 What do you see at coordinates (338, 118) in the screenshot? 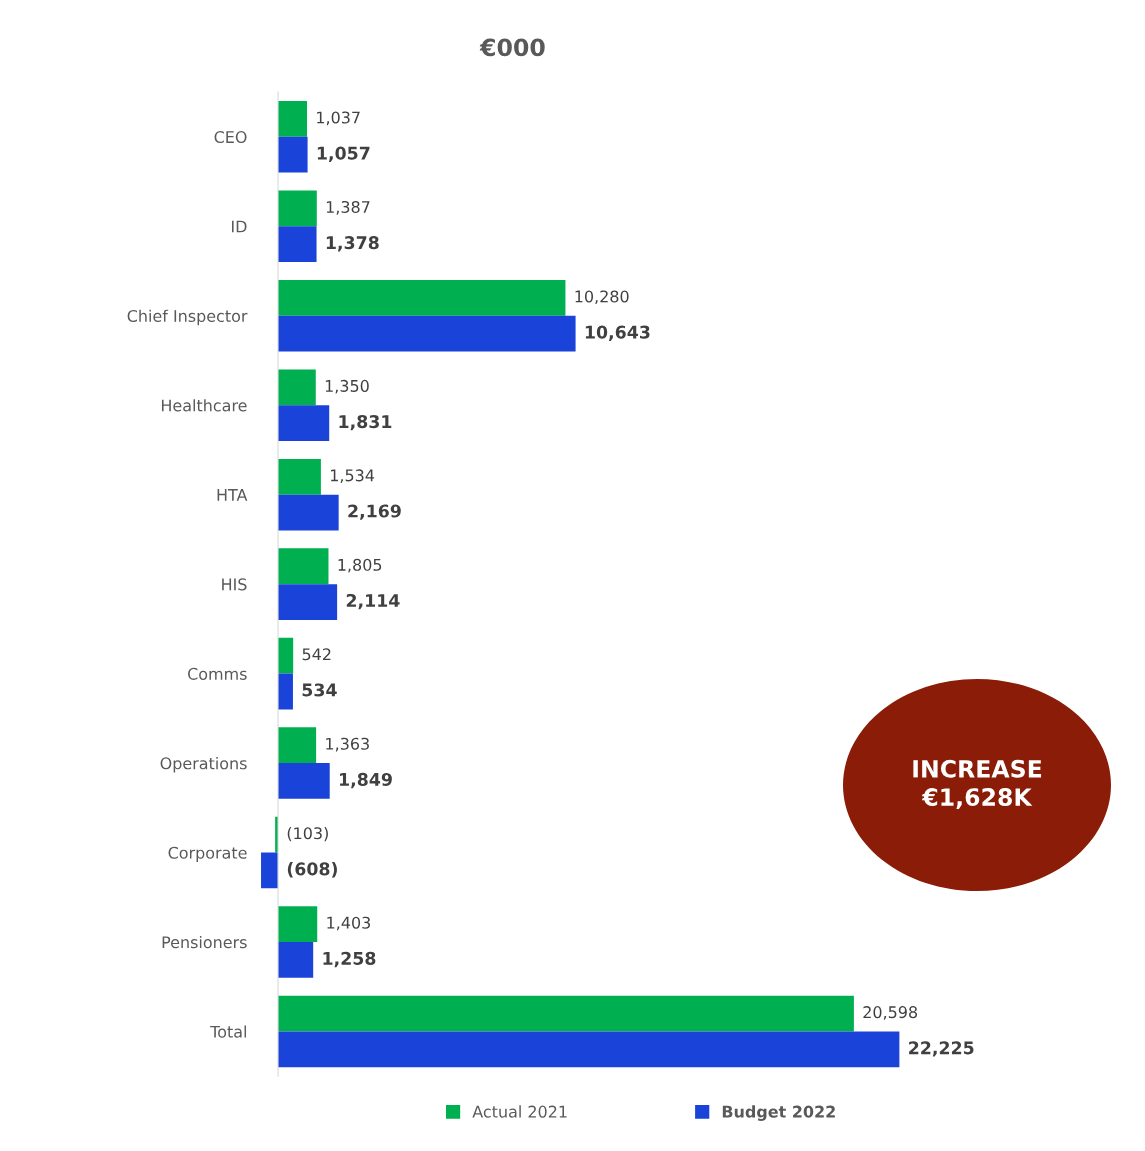
I see `data-label: 1,037` at bounding box center [338, 118].